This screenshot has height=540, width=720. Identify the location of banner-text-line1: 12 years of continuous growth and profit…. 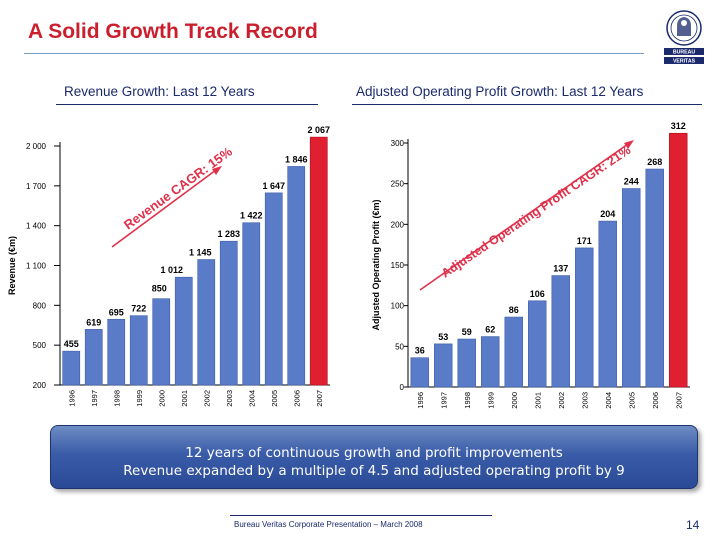
(374, 453).